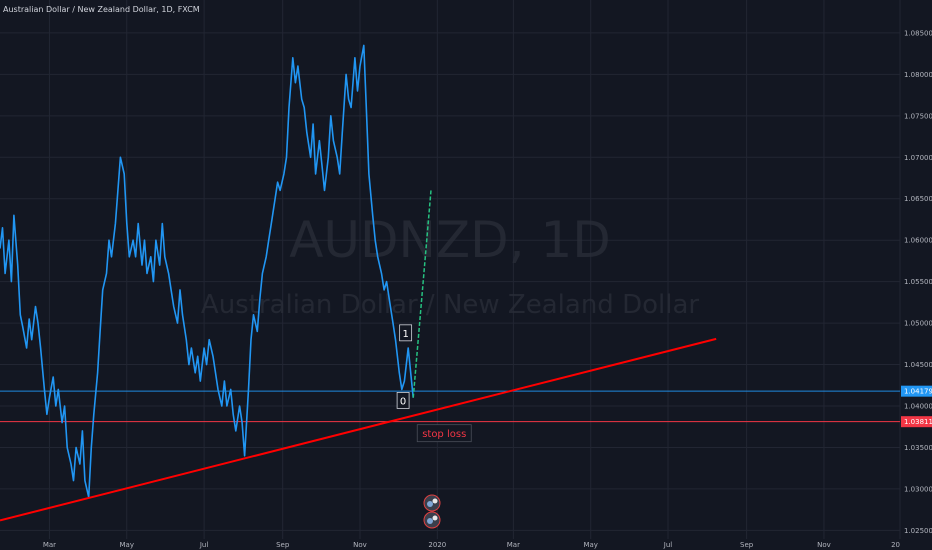 This screenshot has width=932, height=550. I want to click on stop-level-tag-bg, so click(916, 422).